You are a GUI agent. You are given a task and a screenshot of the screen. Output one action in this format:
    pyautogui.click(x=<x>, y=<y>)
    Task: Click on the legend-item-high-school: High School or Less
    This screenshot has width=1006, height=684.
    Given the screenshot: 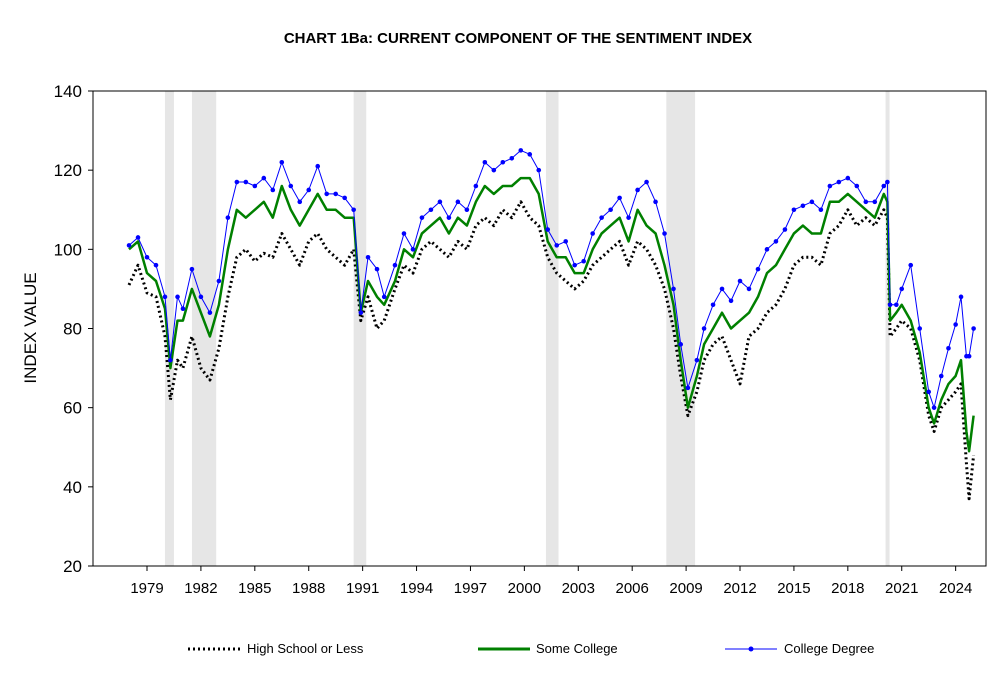 What is the action you would take?
    pyautogui.click(x=276, y=648)
    